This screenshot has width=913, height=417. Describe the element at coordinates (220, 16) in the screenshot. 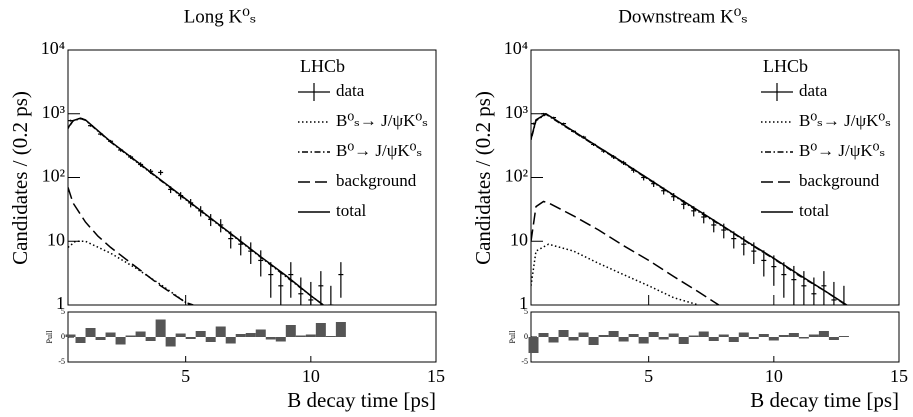

I see `panel-title: Long K⁰ₛ` at that location.